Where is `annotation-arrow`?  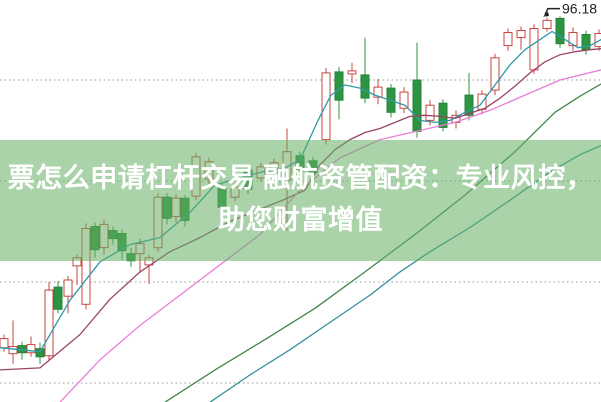 annotation-arrow is located at coordinates (552, 11).